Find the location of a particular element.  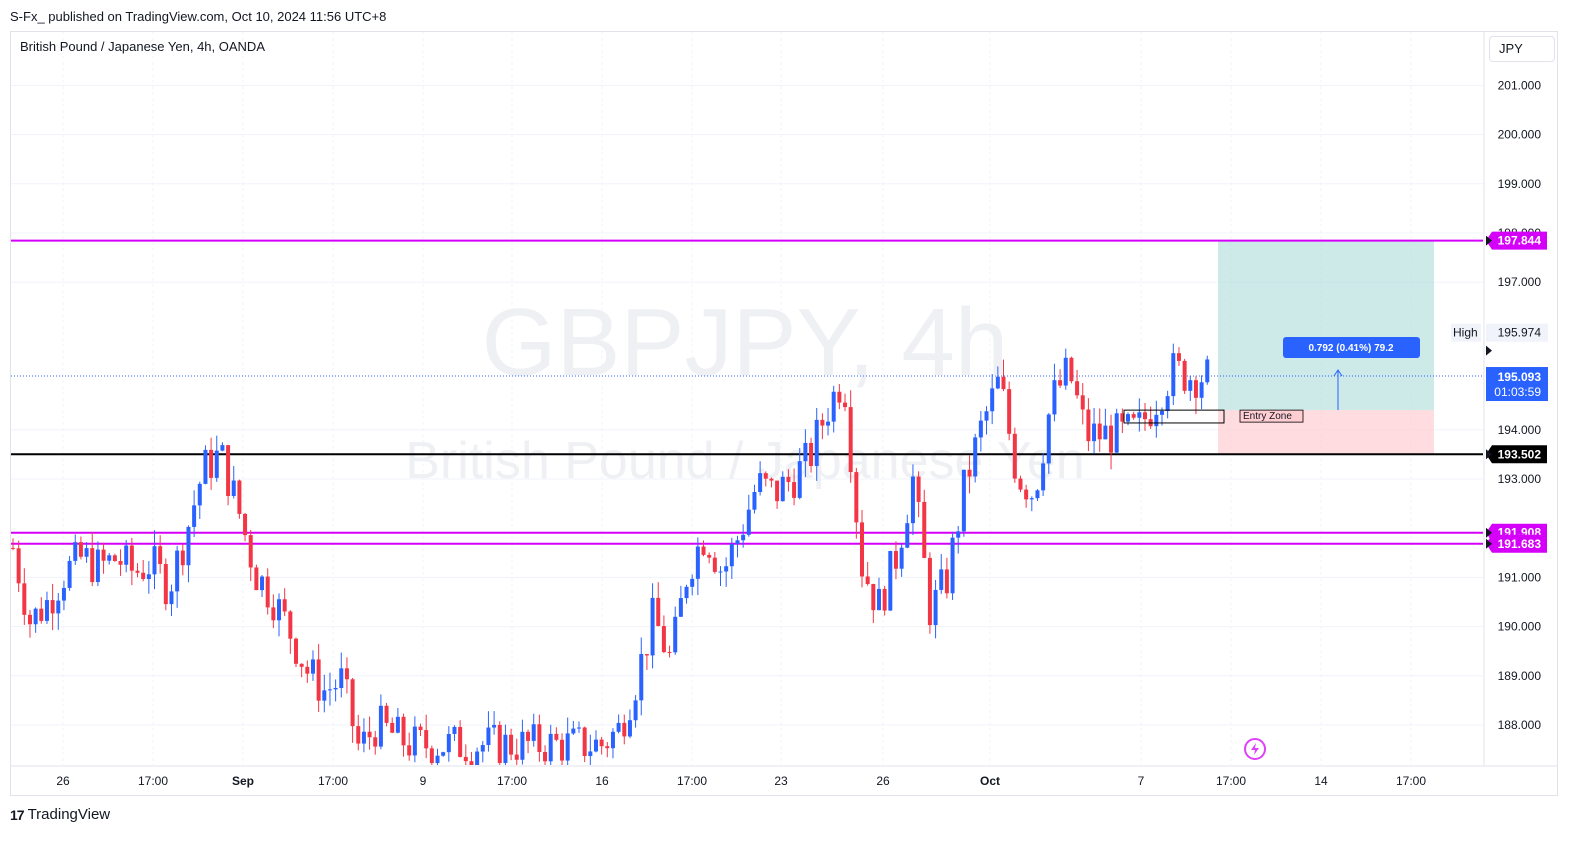

price-tag-bg is located at coordinates (1516, 543).